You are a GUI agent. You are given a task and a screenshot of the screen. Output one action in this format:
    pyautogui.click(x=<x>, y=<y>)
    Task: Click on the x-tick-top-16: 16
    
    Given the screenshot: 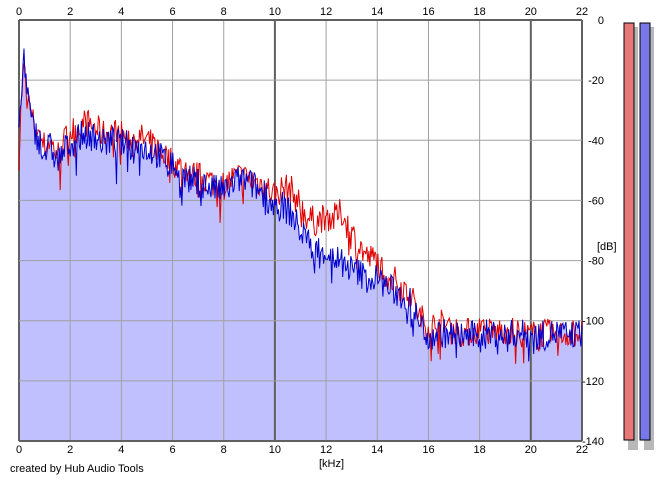 What is the action you would take?
    pyautogui.click(x=428, y=12)
    